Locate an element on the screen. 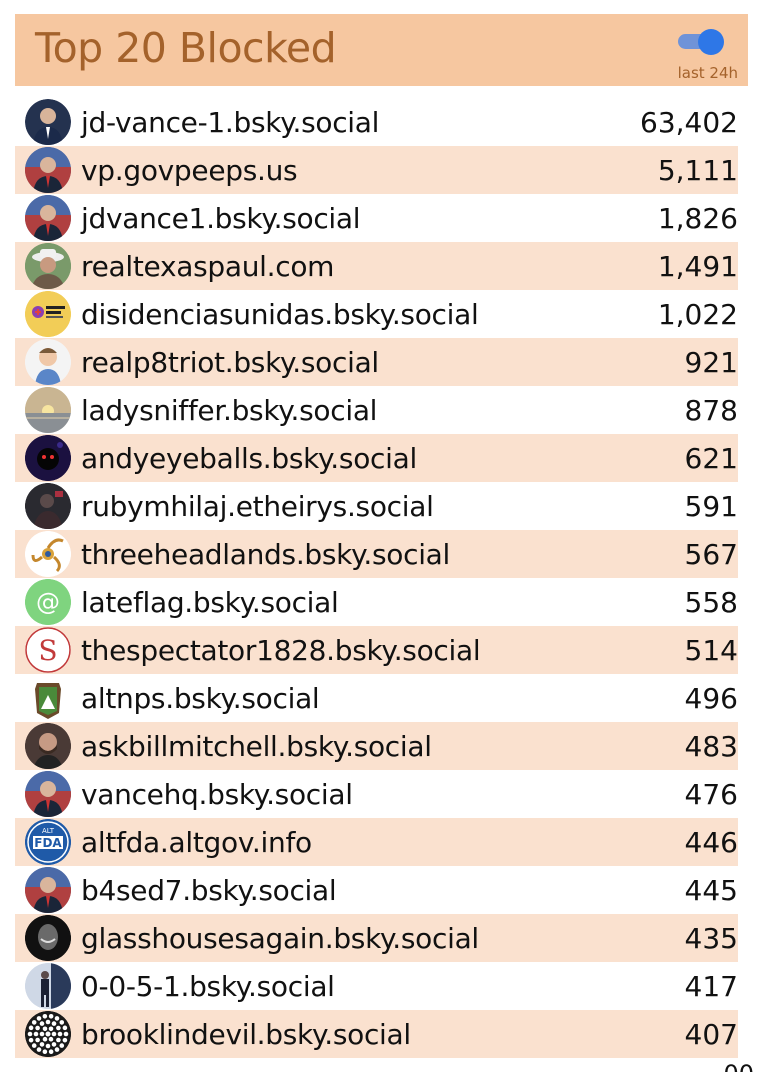  list-item: glasshousesagain.bsky.social 435 is located at coordinates (376, 938).